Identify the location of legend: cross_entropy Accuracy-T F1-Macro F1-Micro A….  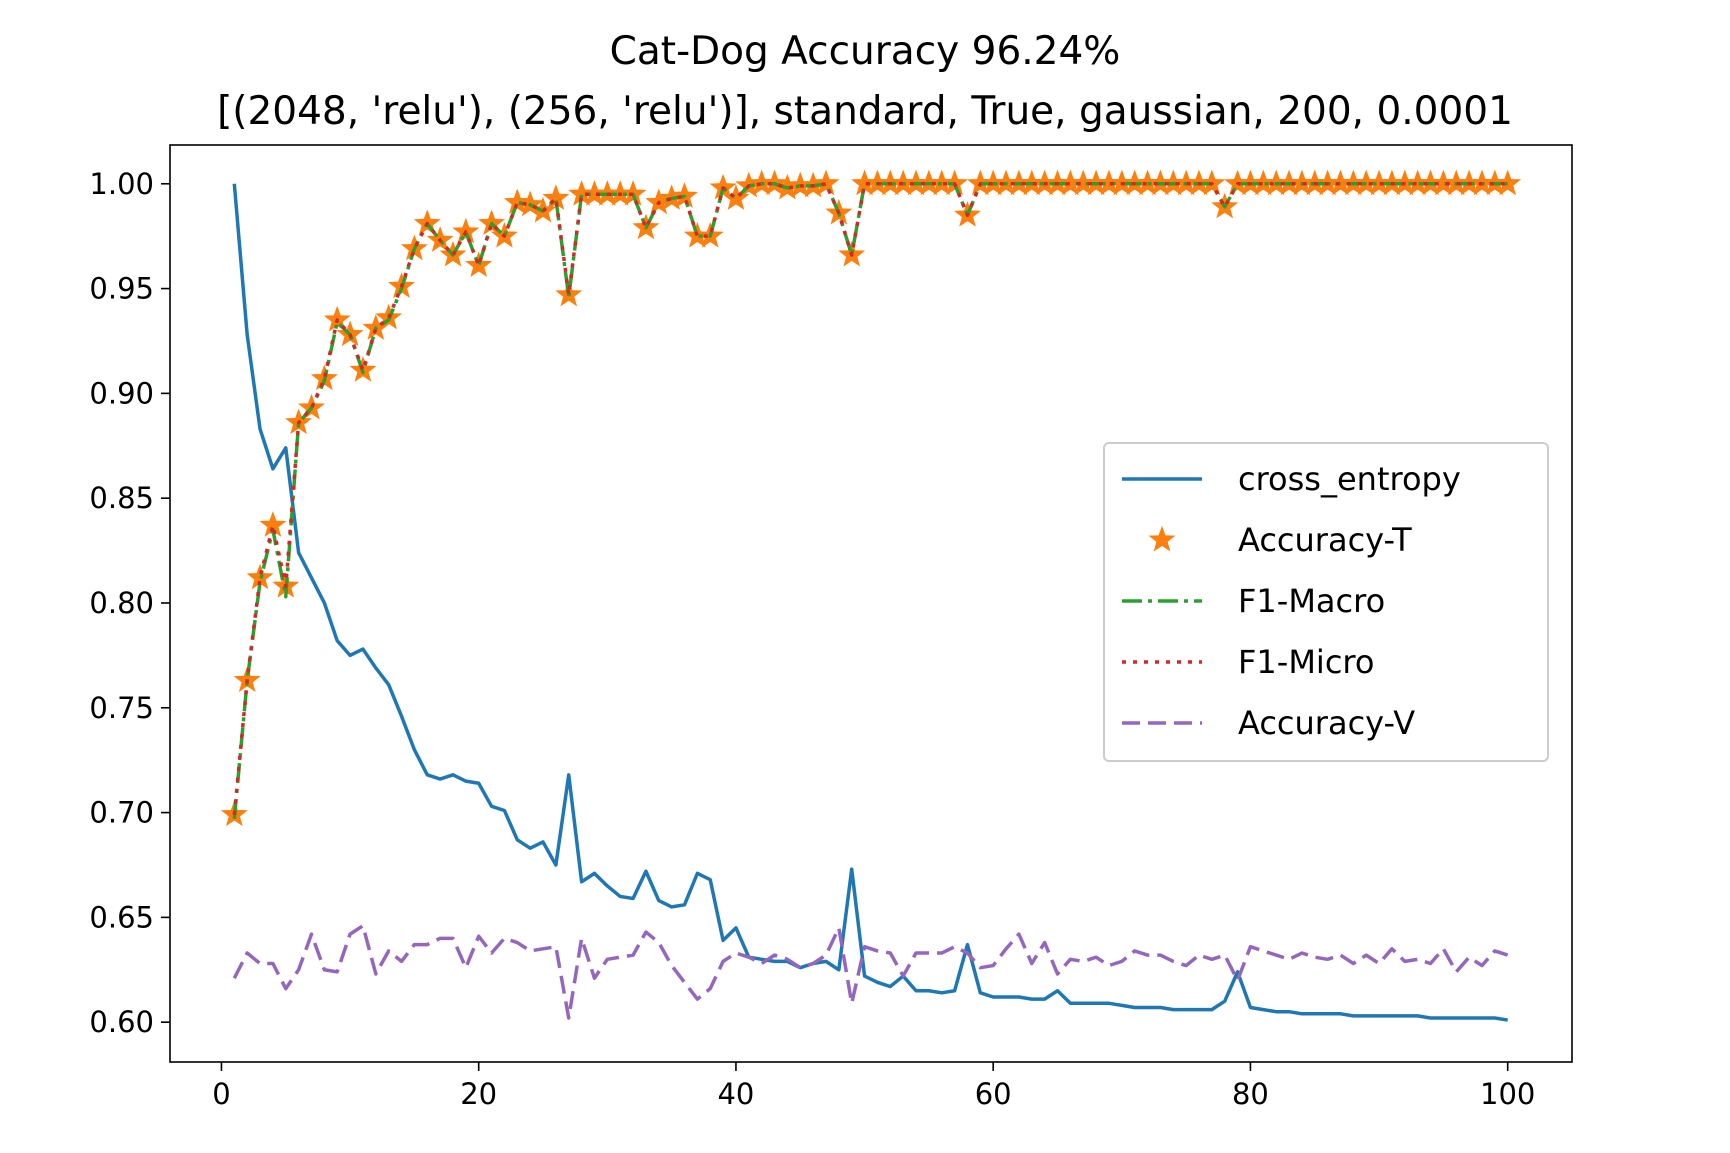
(1326, 602).